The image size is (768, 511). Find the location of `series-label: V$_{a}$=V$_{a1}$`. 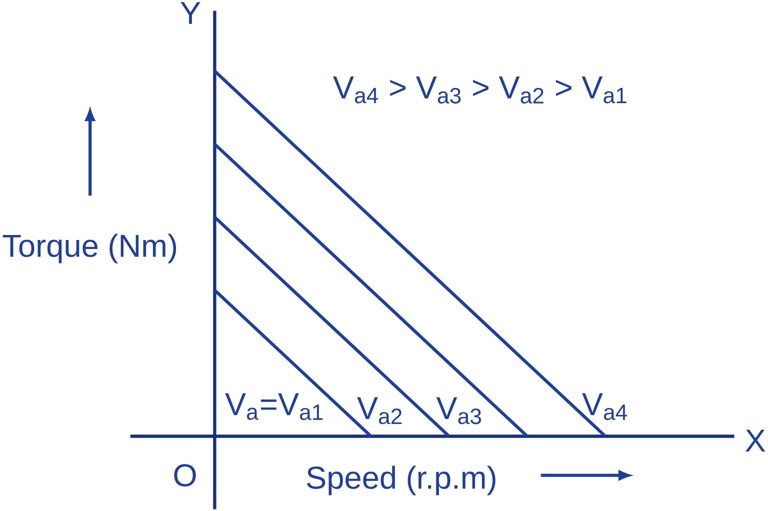

series-label: V$_{a}$=V$_{a1}$ is located at coordinates (274, 406).